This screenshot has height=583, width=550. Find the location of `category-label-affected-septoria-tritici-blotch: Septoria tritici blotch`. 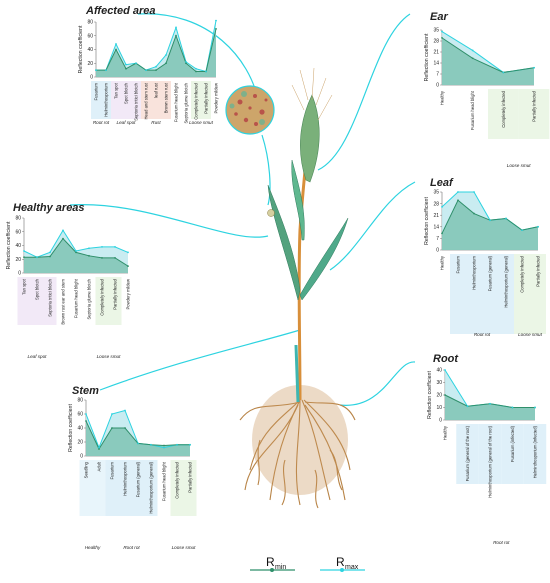

category-label-affected-septoria-tritici-blotch: Septoria tritici blotch is located at coordinates (136, 101).